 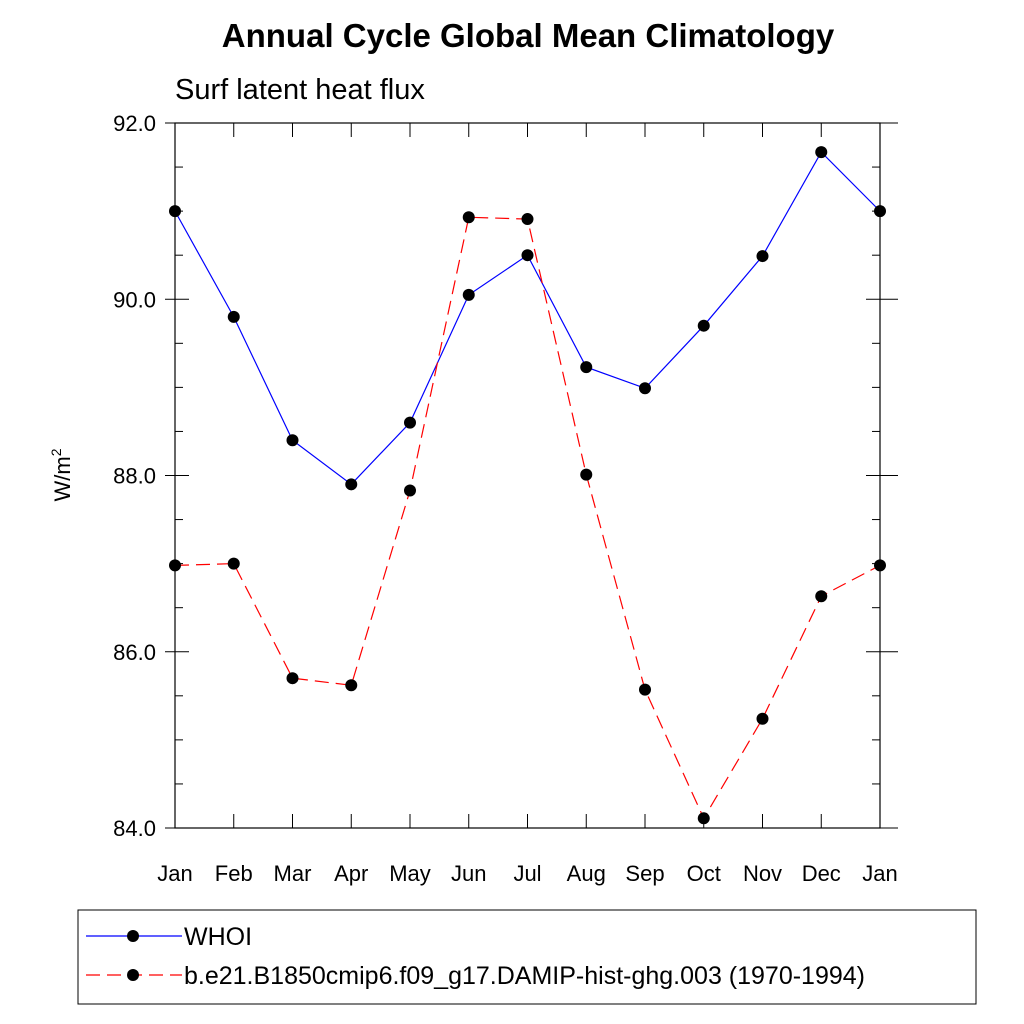 What do you see at coordinates (410, 873) in the screenshot?
I see `x-tick-label: May` at bounding box center [410, 873].